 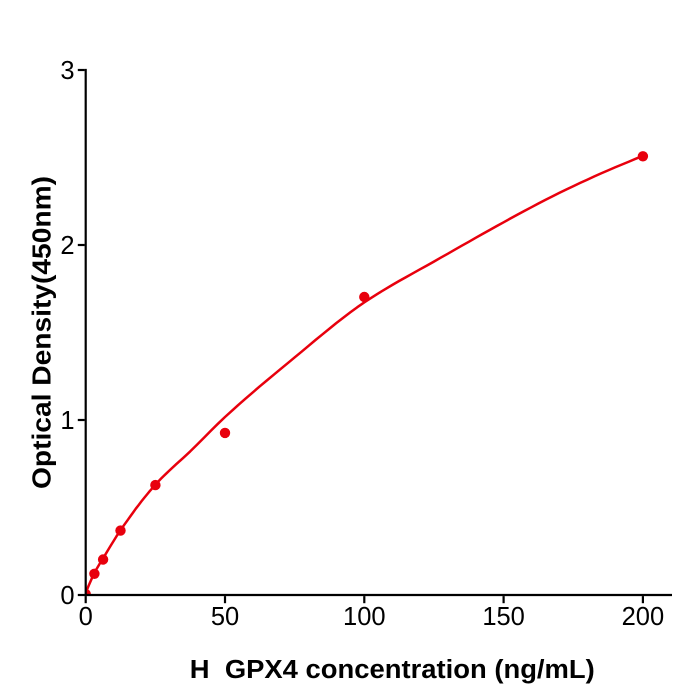 What do you see at coordinates (67, 246) in the screenshot?
I see `svg-text: 2` at bounding box center [67, 246].